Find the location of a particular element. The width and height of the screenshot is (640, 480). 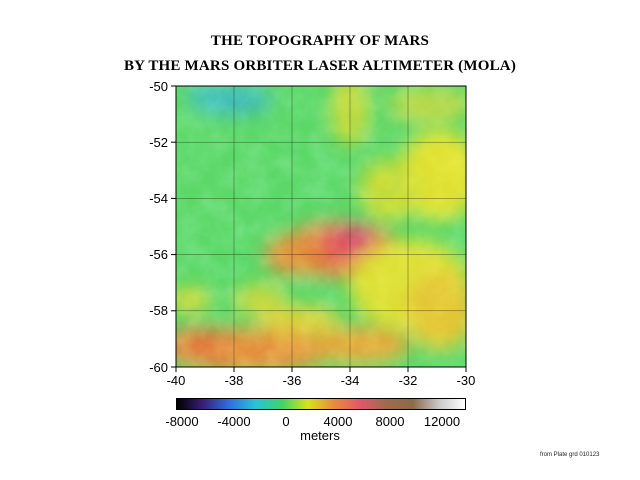

title-line-1: THE TOPOGRAPHY OF MARS is located at coordinates (320, 41).